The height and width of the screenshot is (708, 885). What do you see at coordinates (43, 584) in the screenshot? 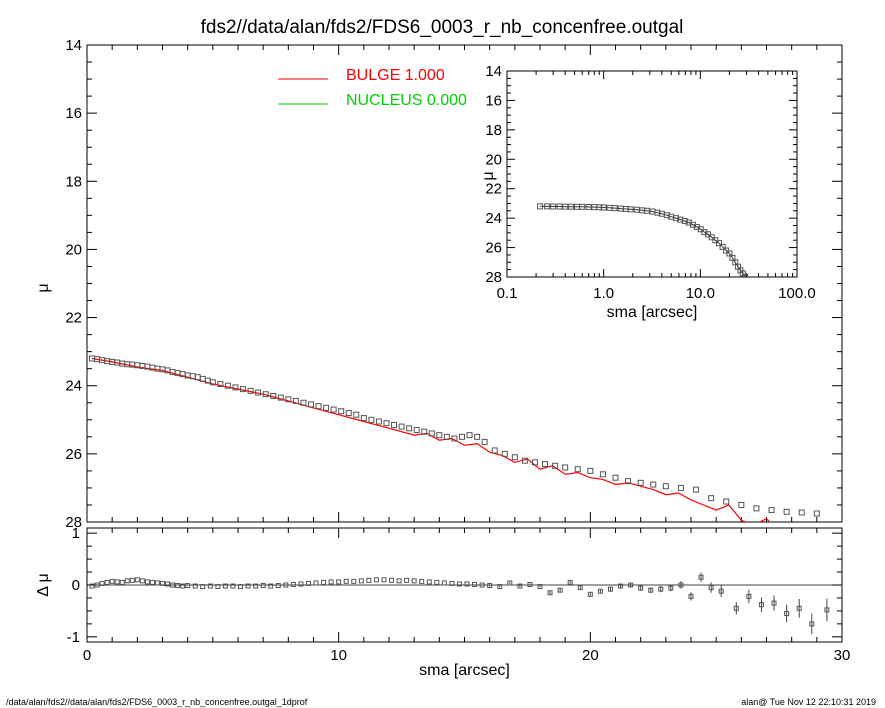
I see `residual-y-axis-title: Δ μ` at bounding box center [43, 584].